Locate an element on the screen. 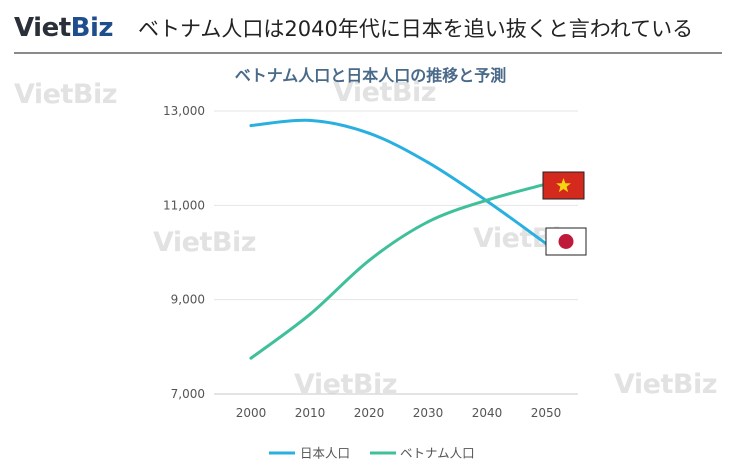 This screenshot has height=475, width=741. x-tick-label: 2020 is located at coordinates (369, 413).